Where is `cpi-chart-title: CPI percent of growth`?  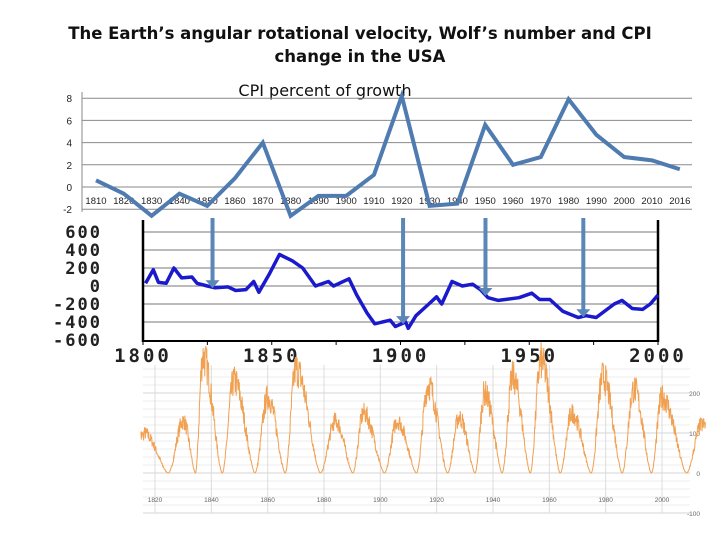
cpi-chart-title: CPI percent of growth is located at coordinates (324, 90).